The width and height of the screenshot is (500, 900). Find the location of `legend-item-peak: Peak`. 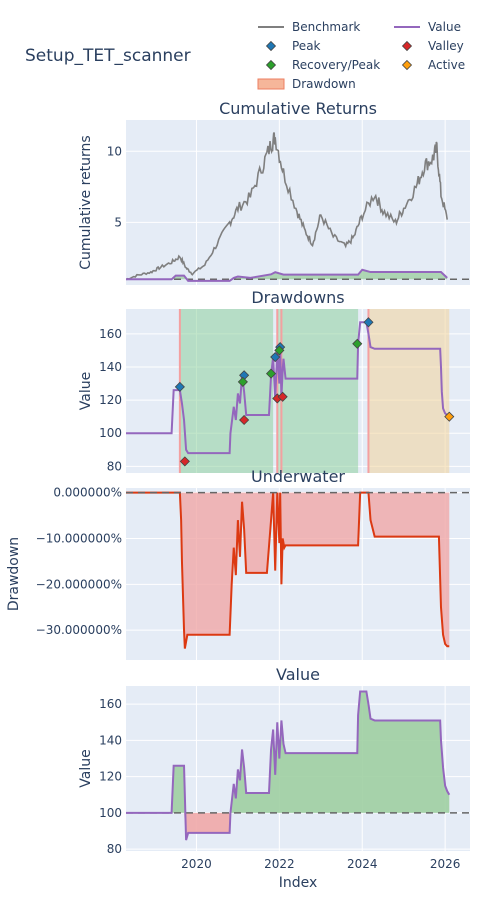

legend-item-peak: Peak is located at coordinates (293, 46).